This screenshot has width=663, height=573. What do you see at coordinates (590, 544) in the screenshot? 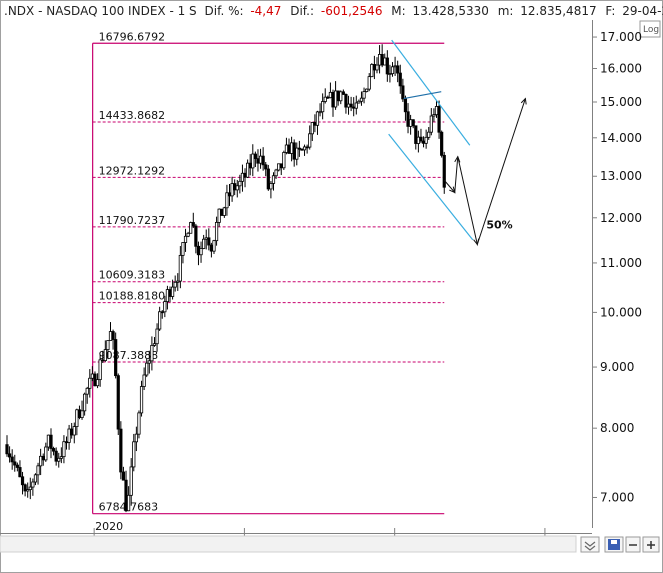
I see `scroll-end-button` at bounding box center [590, 544].